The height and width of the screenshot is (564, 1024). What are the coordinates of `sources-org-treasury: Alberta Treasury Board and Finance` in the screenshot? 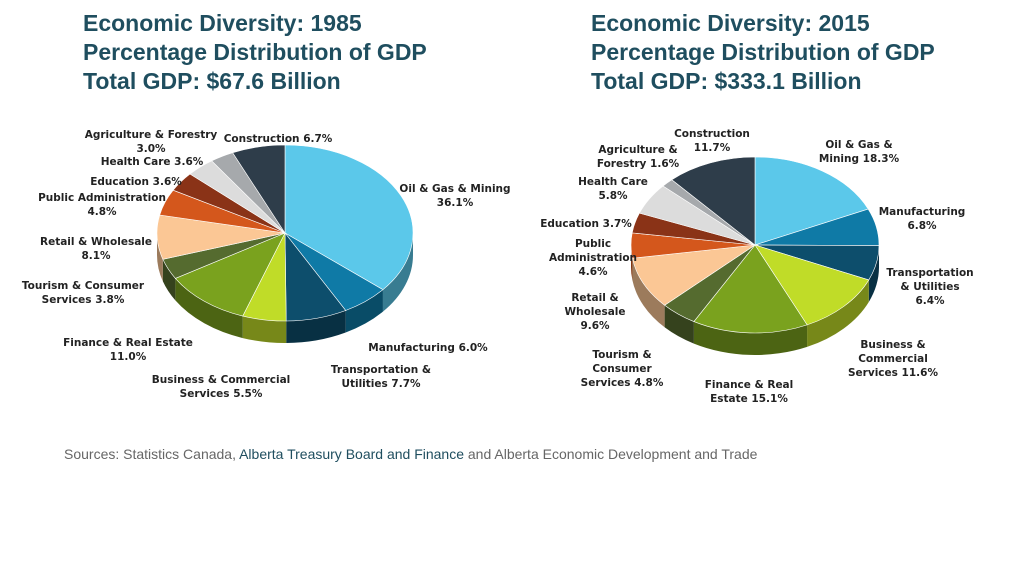 It's located at (351, 454).